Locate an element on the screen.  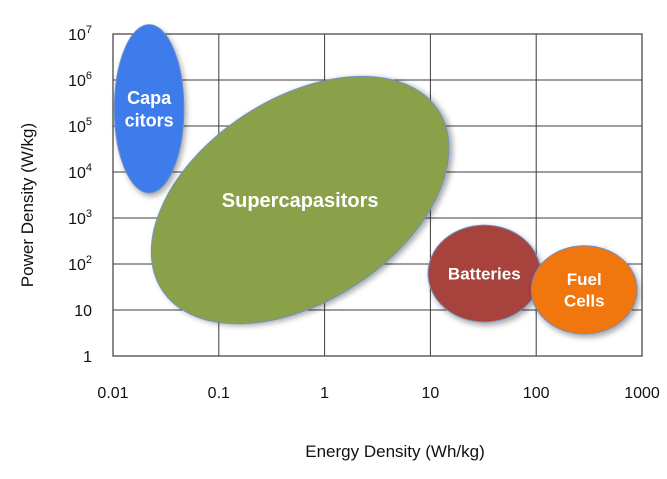
x-tick-label: 0.1 is located at coordinates (219, 393).